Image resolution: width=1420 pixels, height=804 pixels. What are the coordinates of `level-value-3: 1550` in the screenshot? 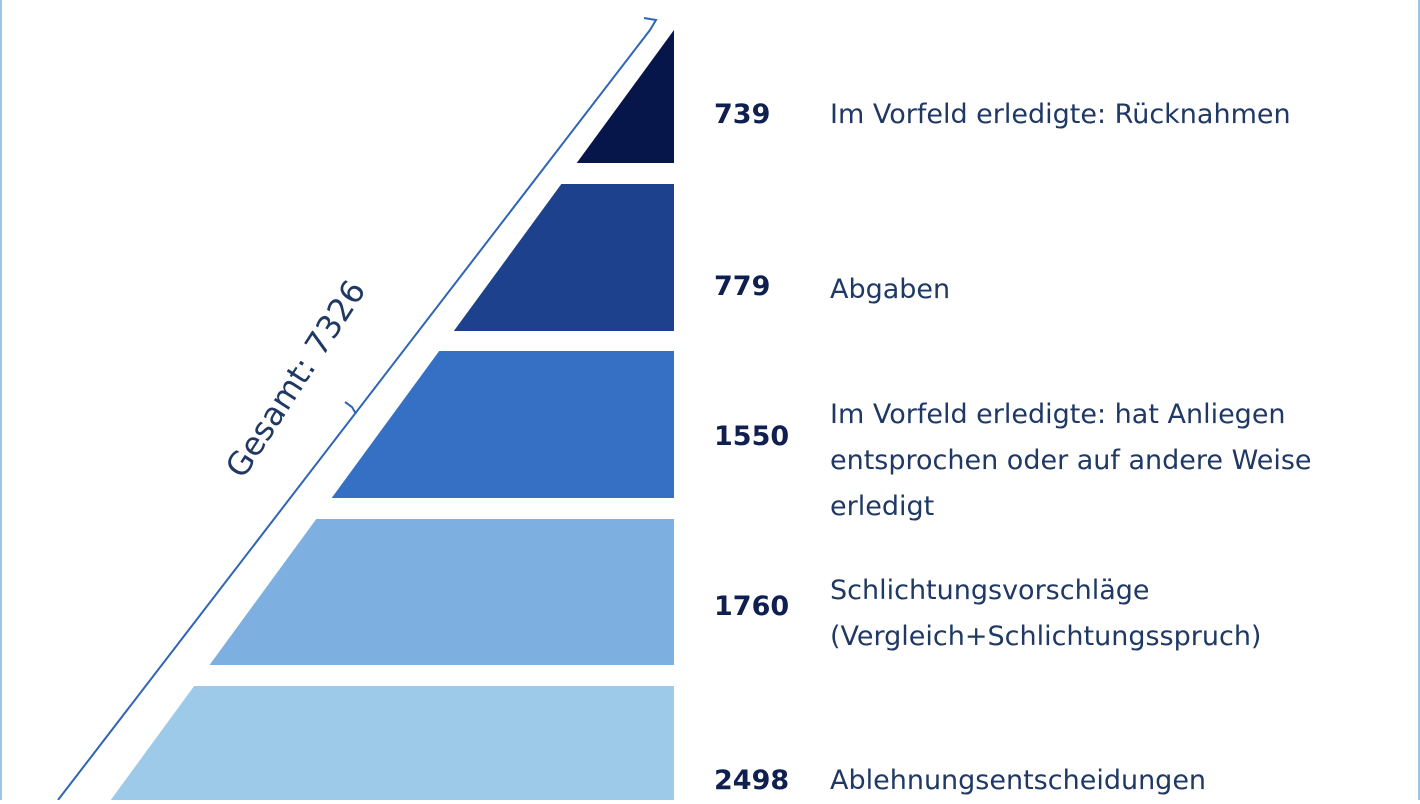 It's located at (752, 436).